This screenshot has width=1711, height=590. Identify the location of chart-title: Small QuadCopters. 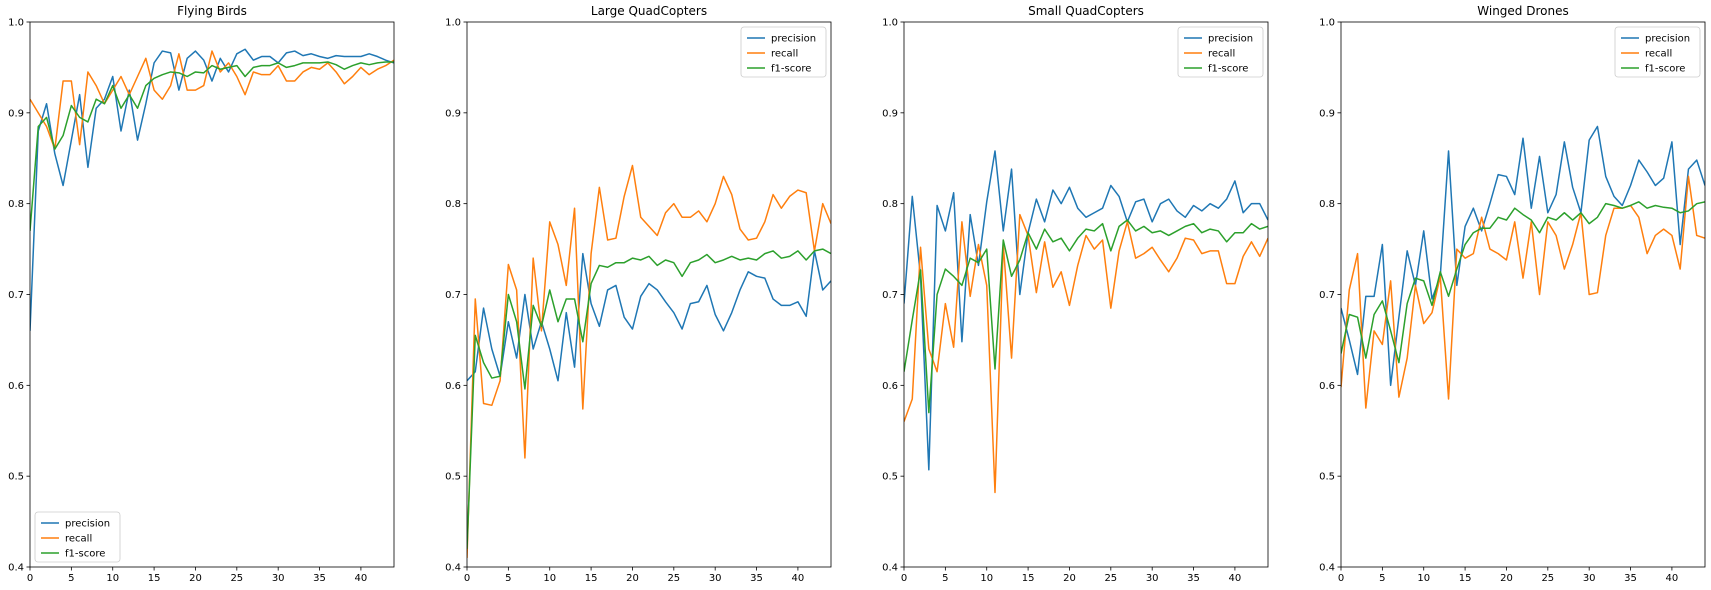
(1086, 11).